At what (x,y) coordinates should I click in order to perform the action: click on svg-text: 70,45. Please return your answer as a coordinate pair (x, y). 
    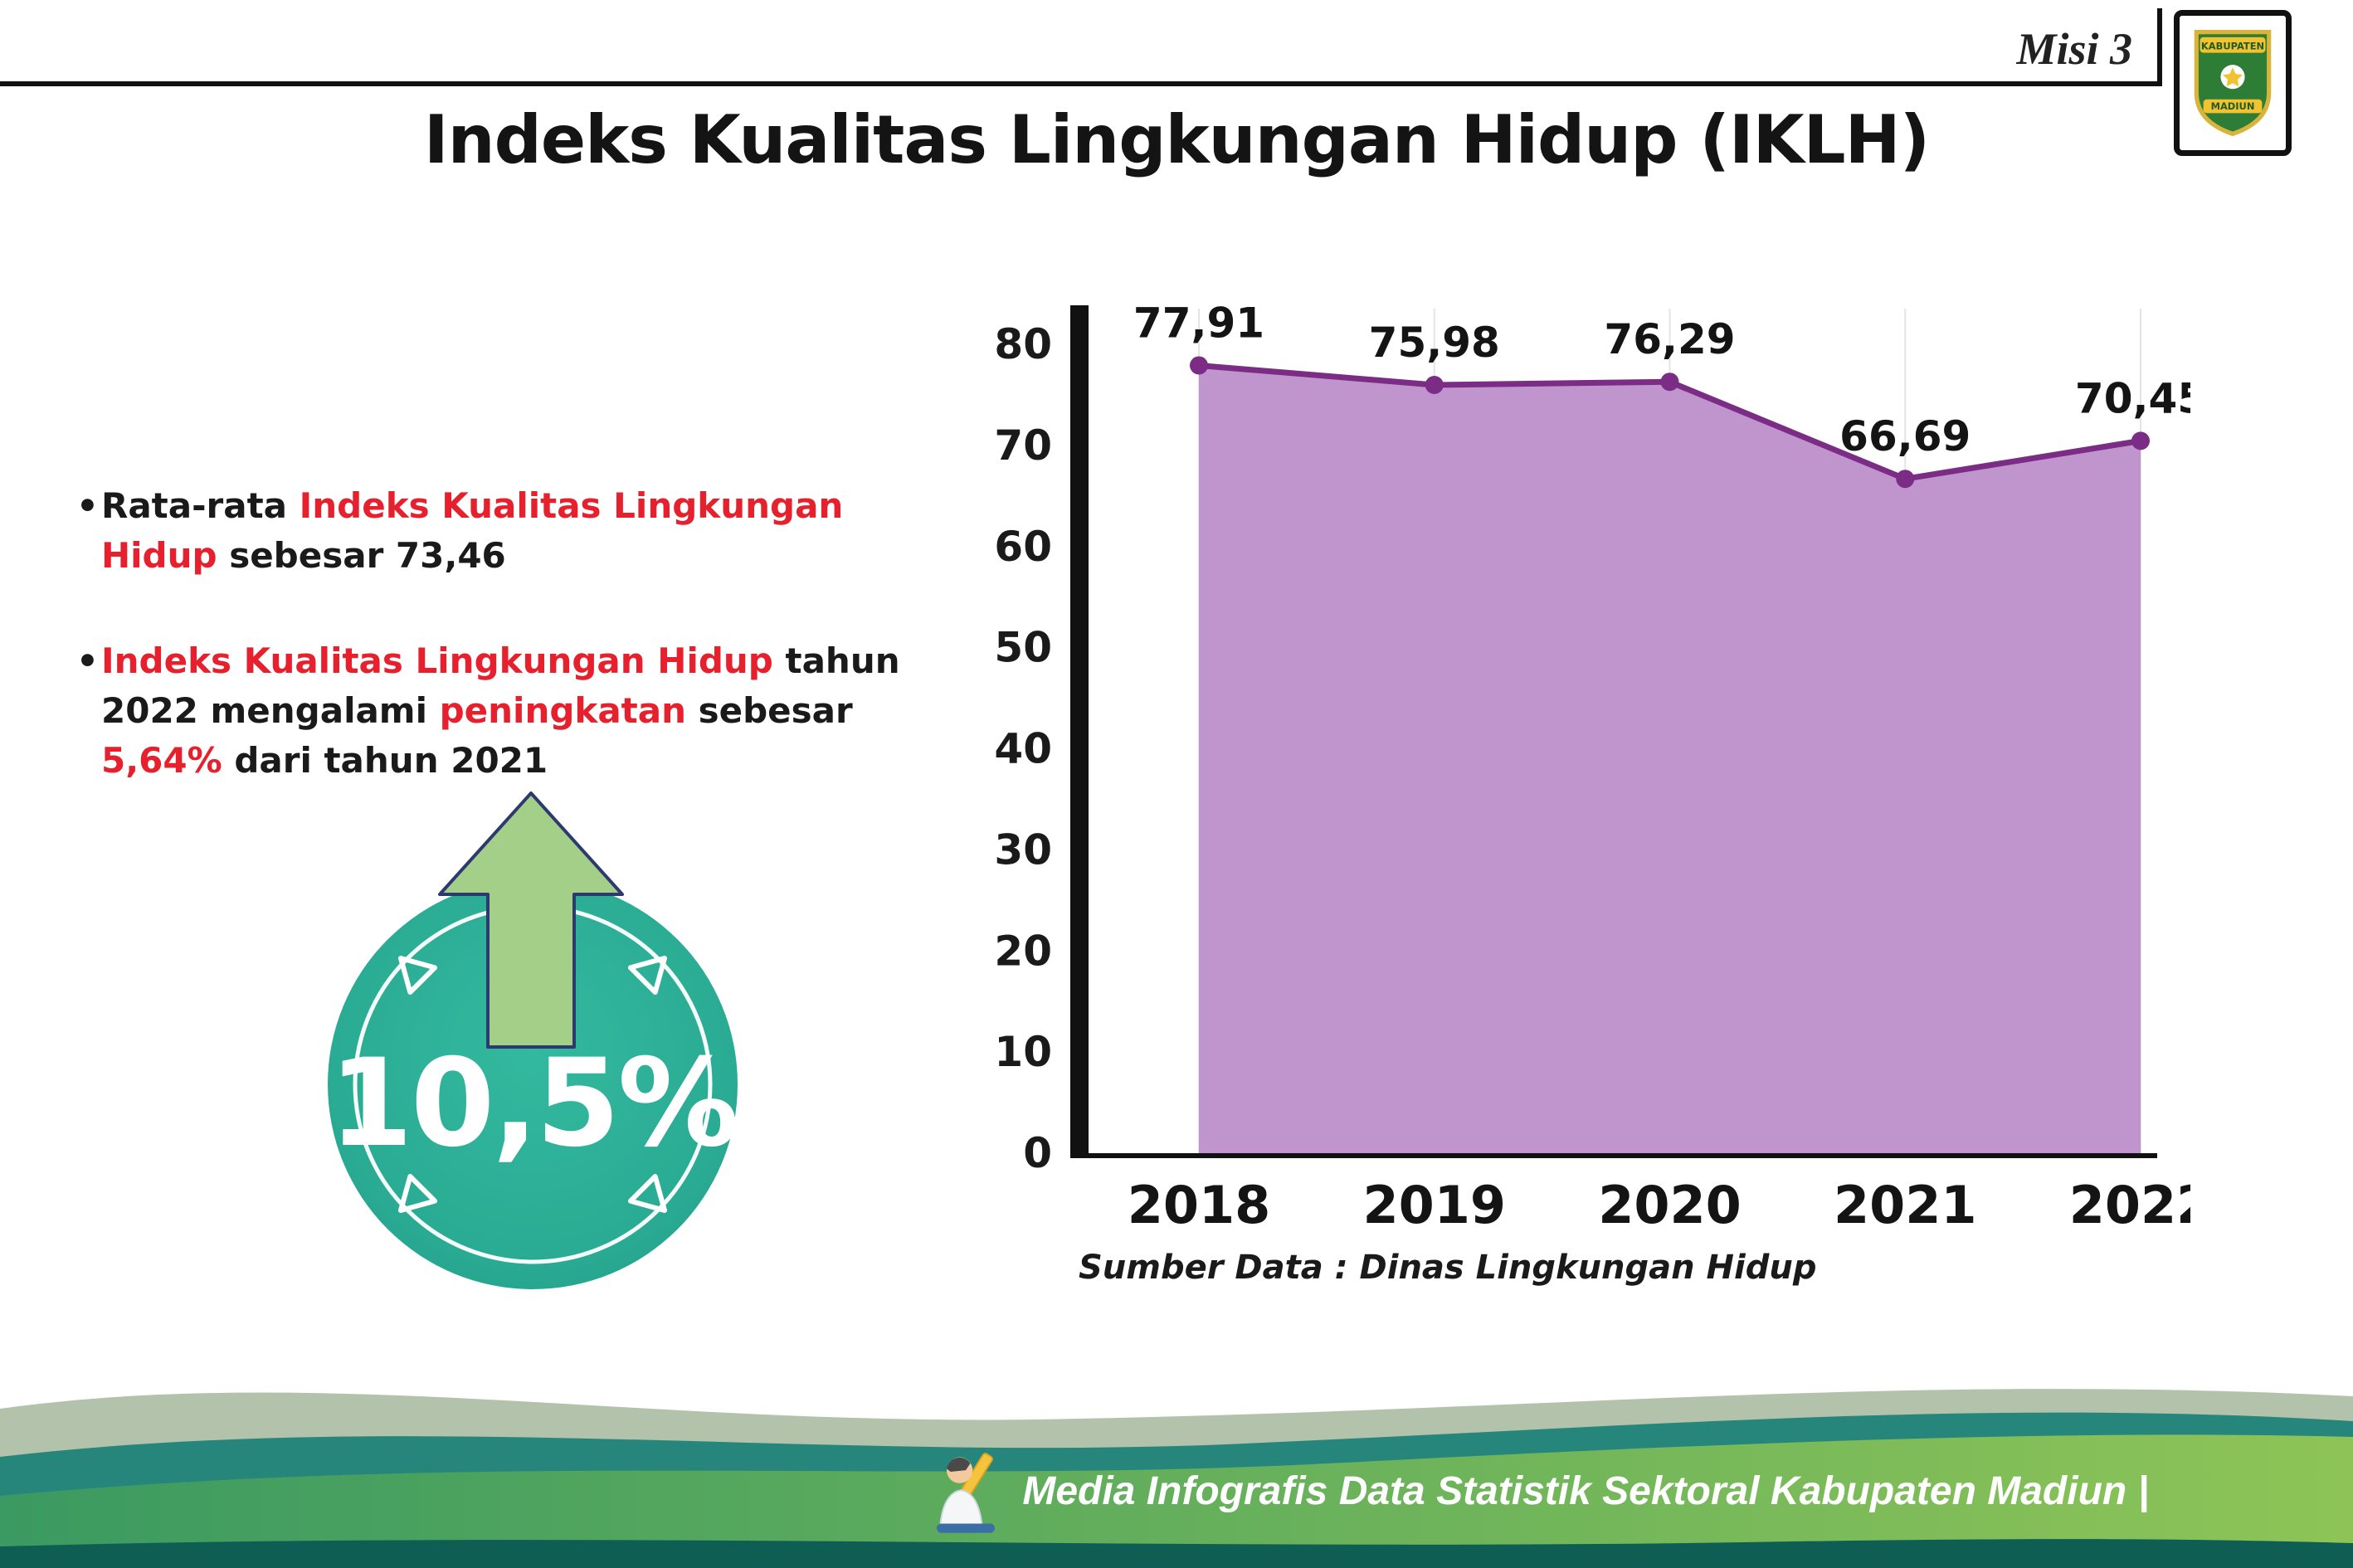
    Looking at the image, I should click on (2132, 398).